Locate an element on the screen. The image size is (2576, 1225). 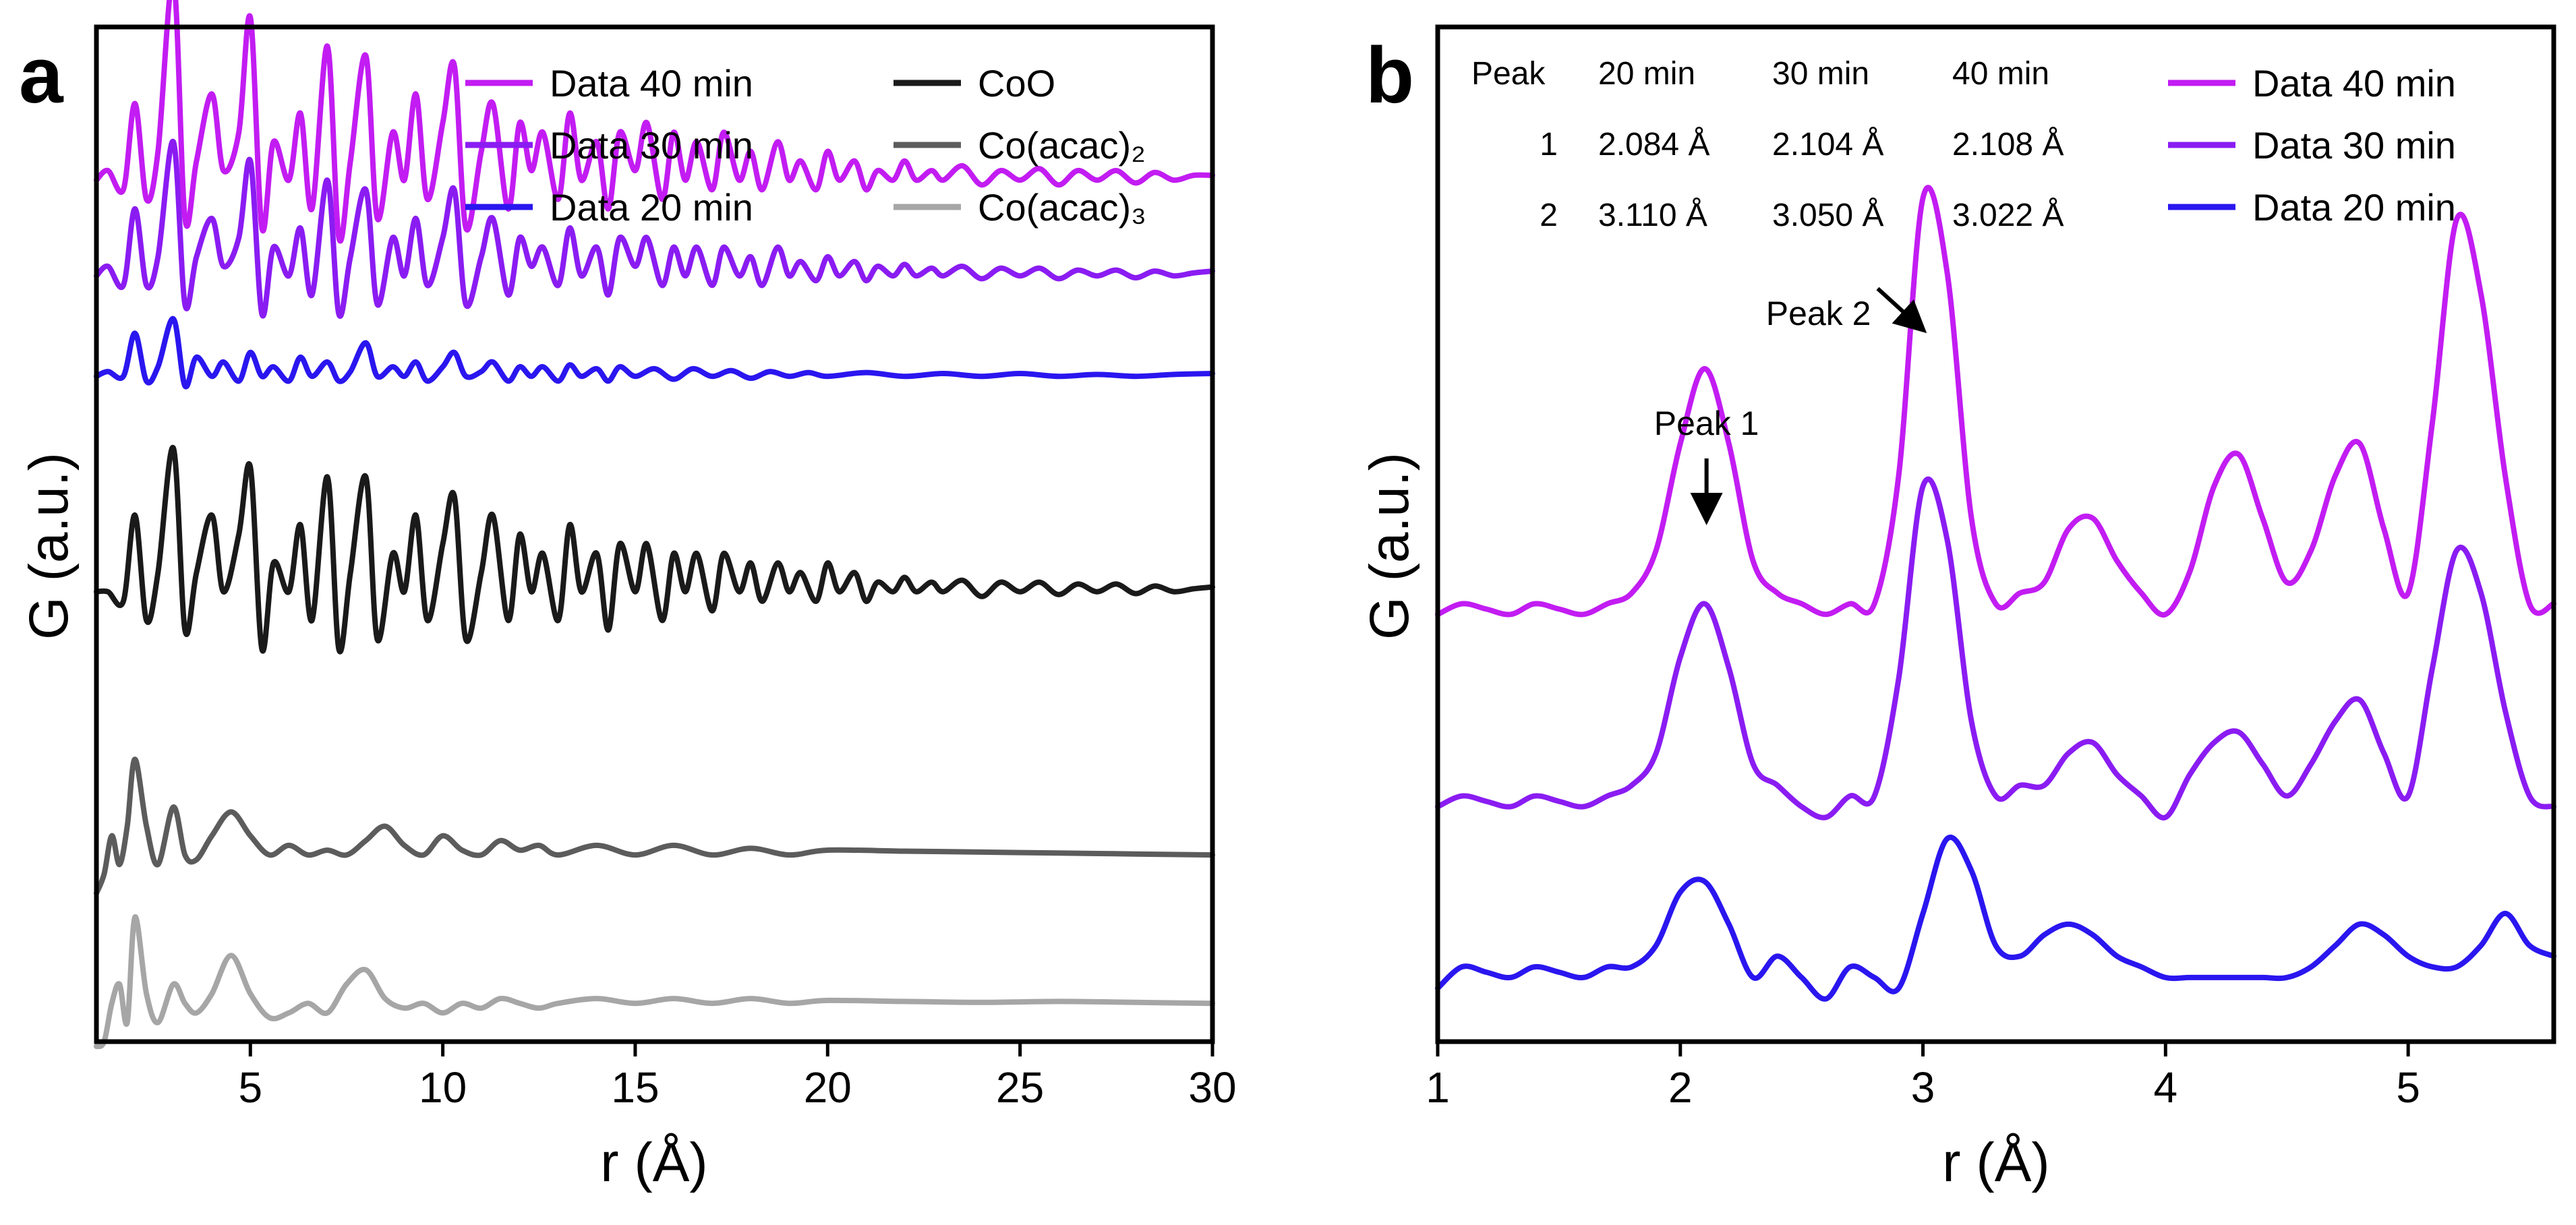
x-tick-label: 3 is located at coordinates (1923, 1087).